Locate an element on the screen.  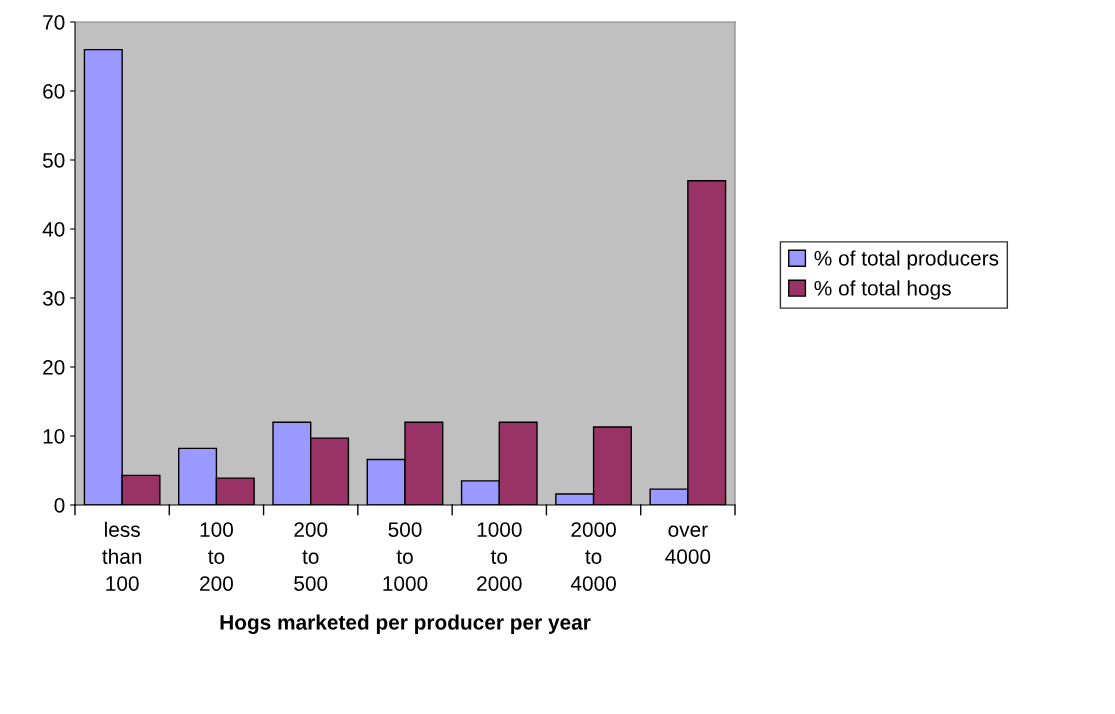
y-tick-label: 30 is located at coordinates (53, 298).